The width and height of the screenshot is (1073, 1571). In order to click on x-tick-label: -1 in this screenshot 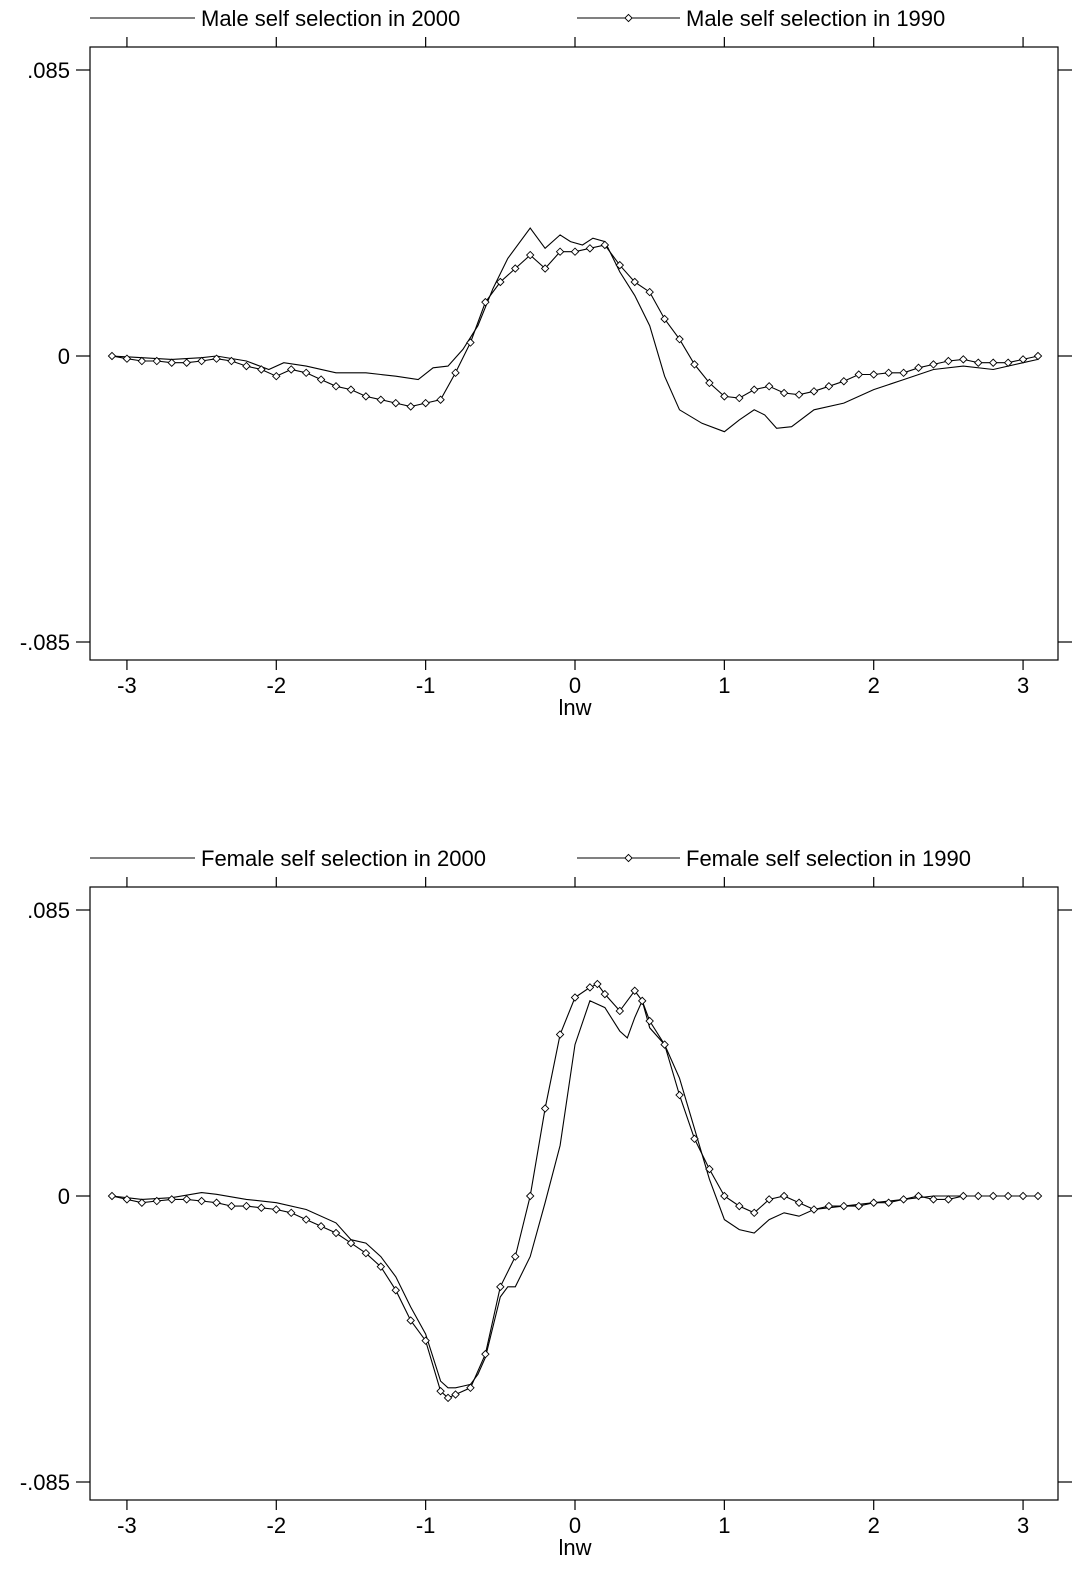, I will do `click(426, 1525)`.